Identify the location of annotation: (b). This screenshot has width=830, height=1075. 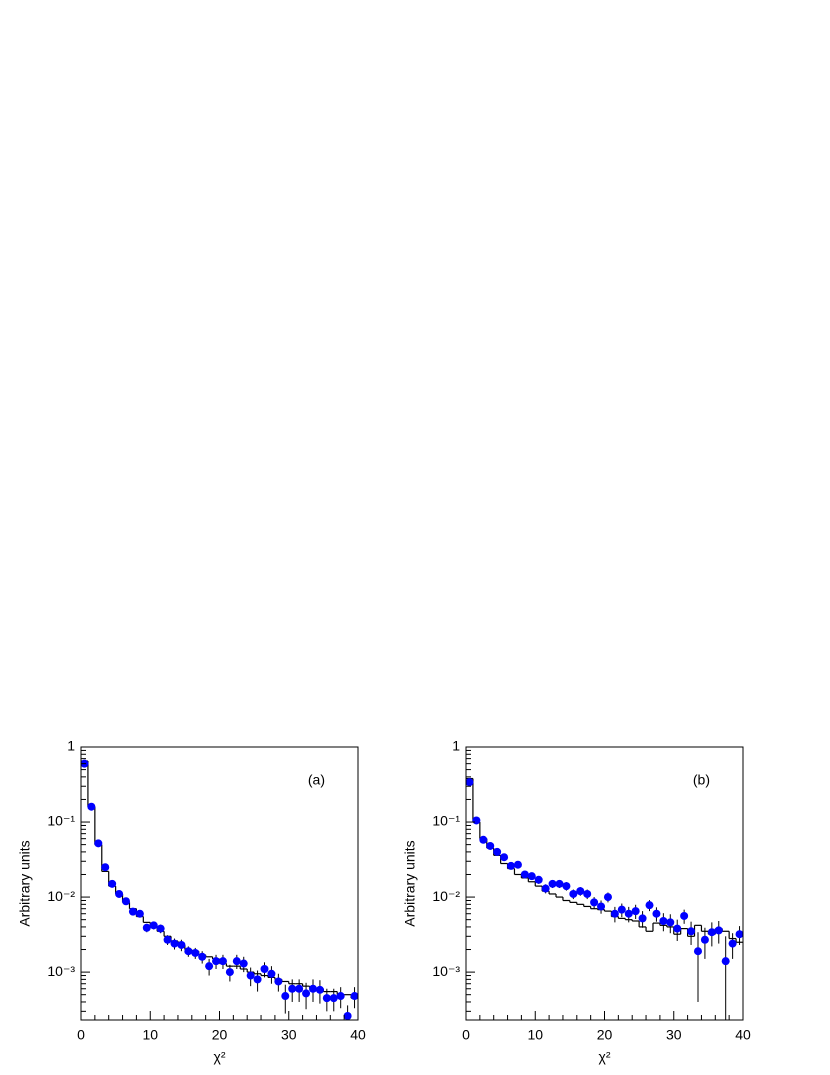
(701, 780).